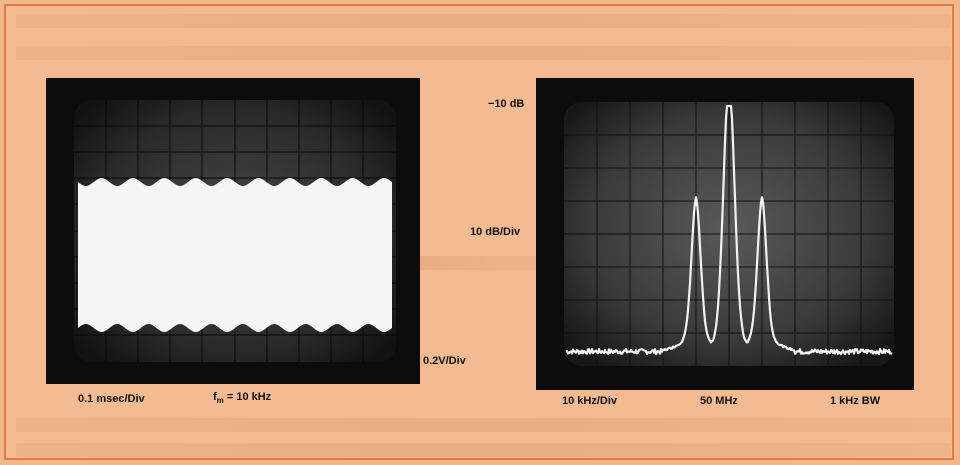  What do you see at coordinates (111, 399) in the screenshot?
I see `time-scale-label: 0.1 msec/Div` at bounding box center [111, 399].